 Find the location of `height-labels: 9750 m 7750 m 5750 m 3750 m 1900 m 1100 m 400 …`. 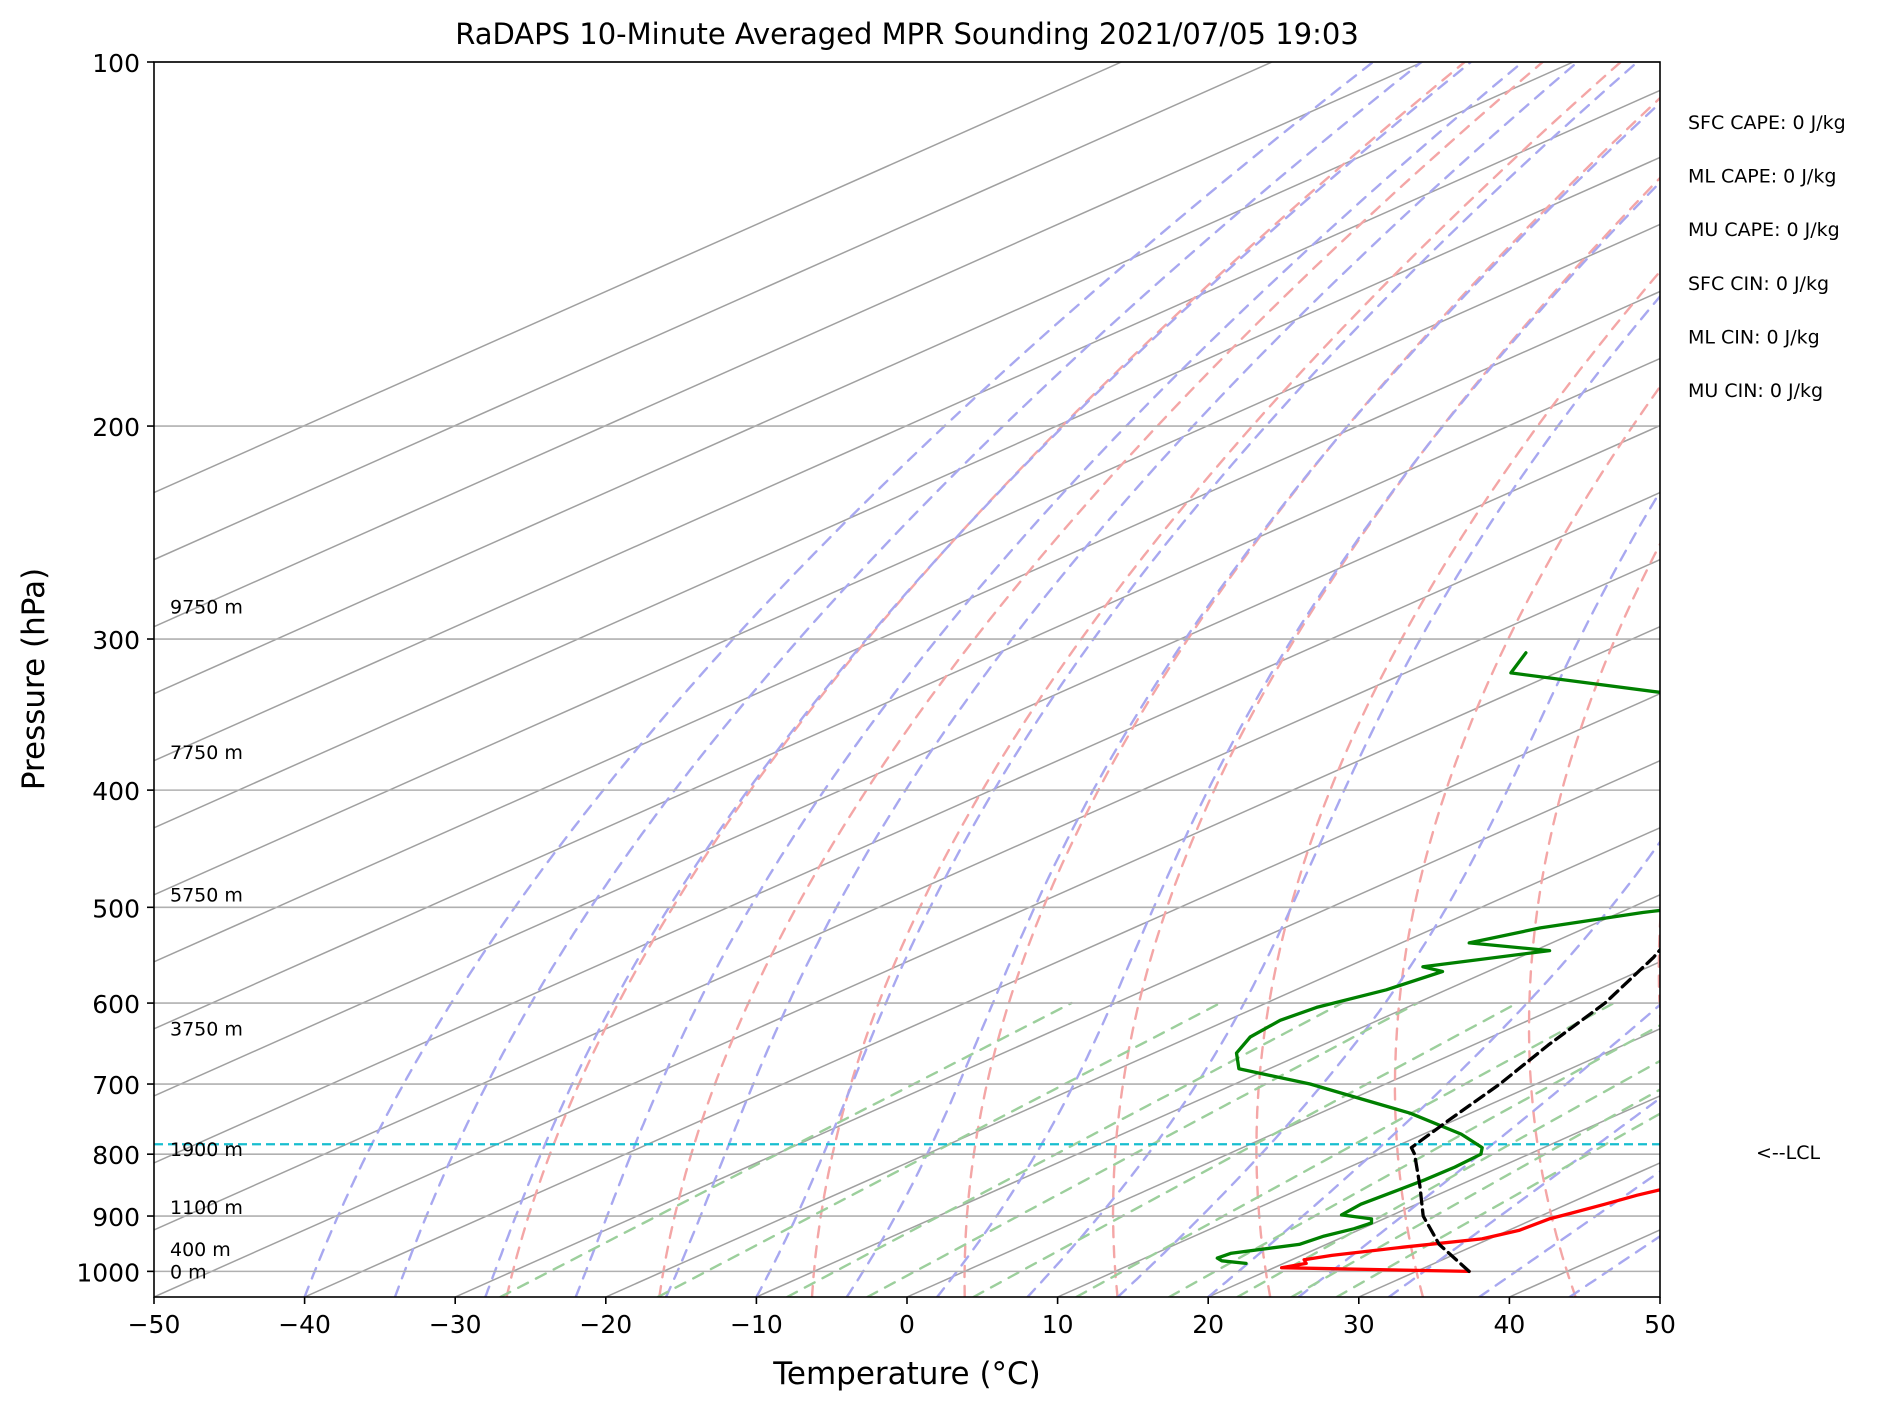

height-labels: 9750 m 7750 m 5750 m 3750 m 1900 m 1100 m 400 … is located at coordinates (206, 940).